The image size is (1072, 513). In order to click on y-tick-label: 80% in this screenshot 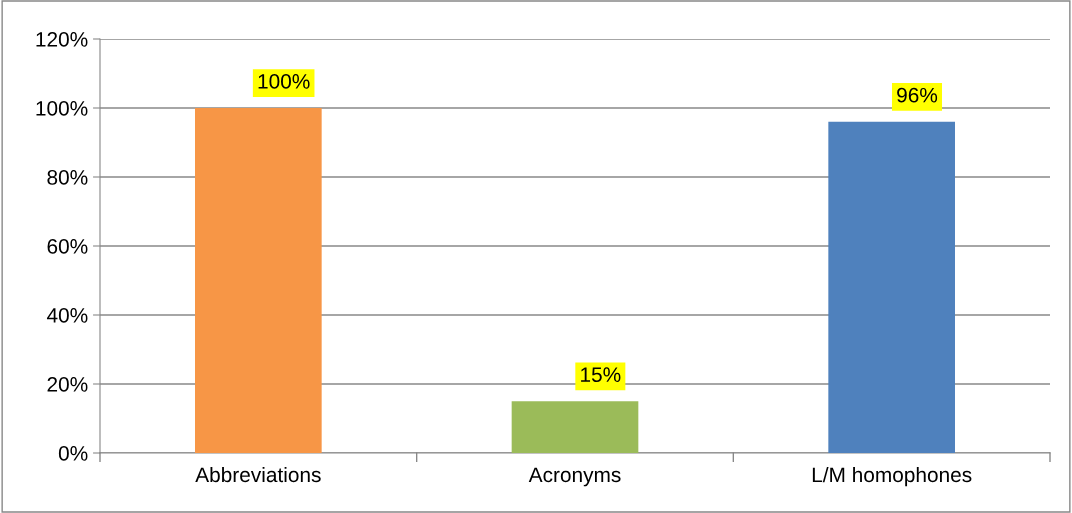, I will do `click(67, 177)`.